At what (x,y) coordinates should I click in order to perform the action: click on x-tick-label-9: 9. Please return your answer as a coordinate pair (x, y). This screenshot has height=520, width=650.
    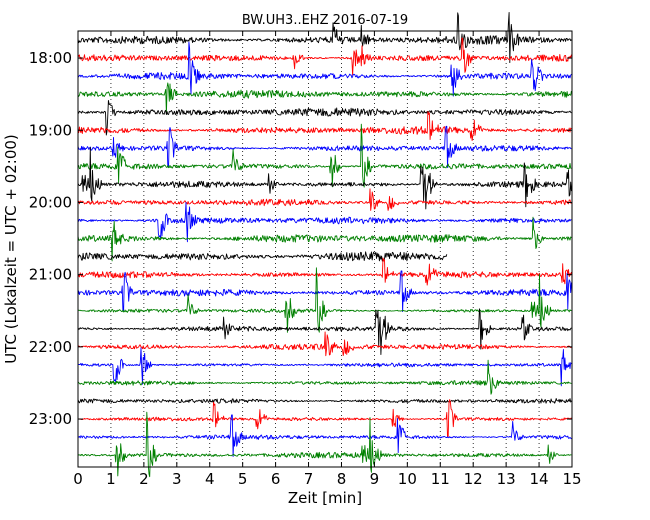
    Looking at the image, I should click on (375, 479).